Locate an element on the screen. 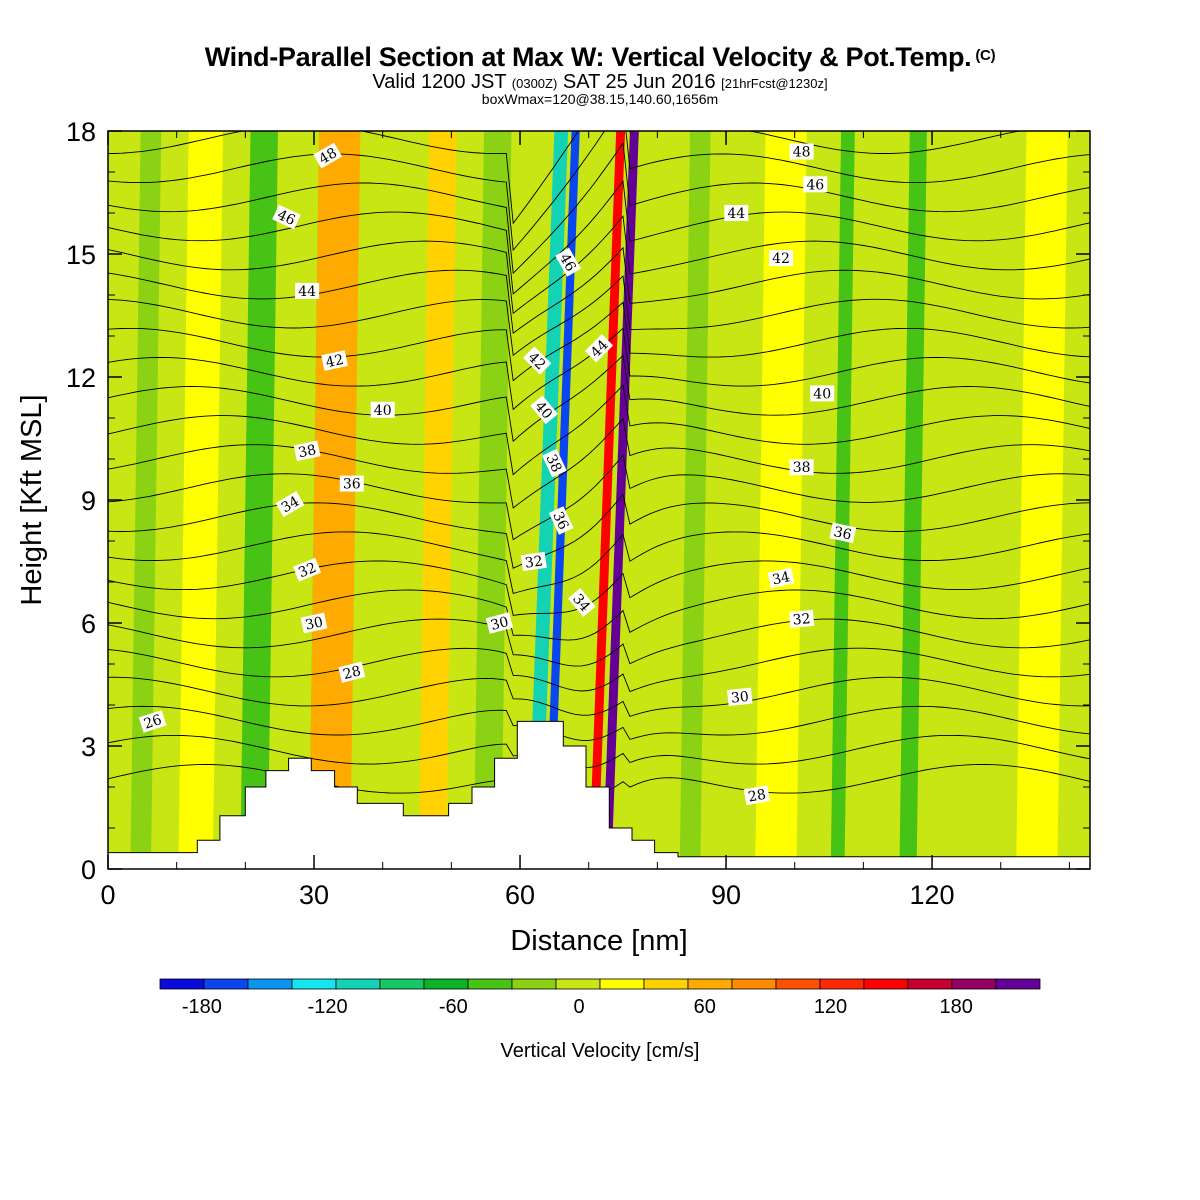 The width and height of the screenshot is (1200, 1200). contour-label-text: 34 is located at coordinates (781, 578).